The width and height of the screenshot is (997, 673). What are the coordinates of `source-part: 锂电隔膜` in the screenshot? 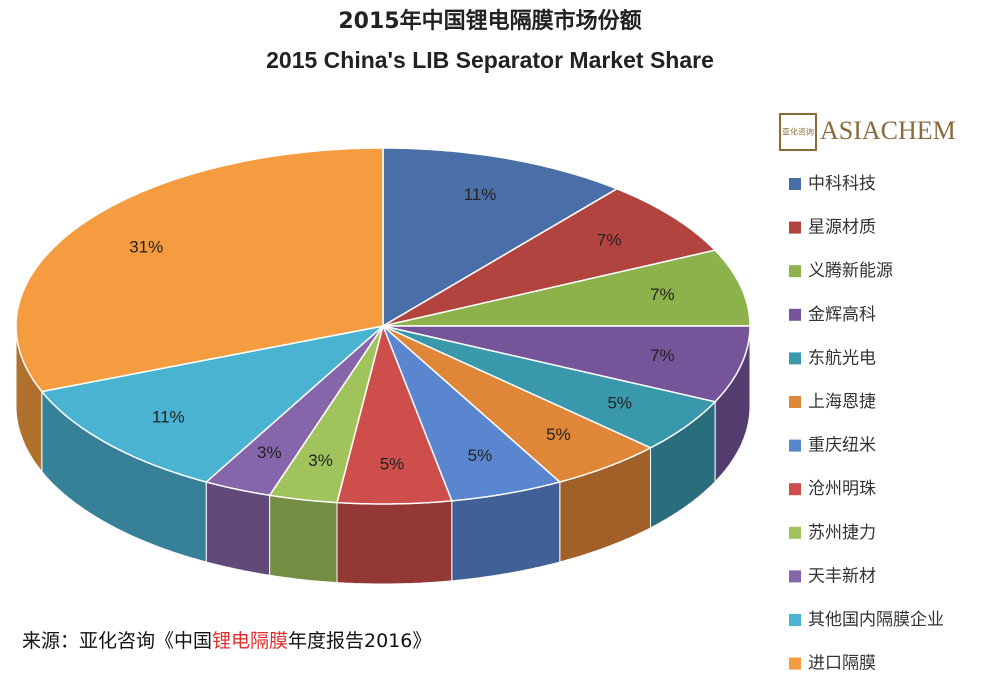 It's located at (250, 641).